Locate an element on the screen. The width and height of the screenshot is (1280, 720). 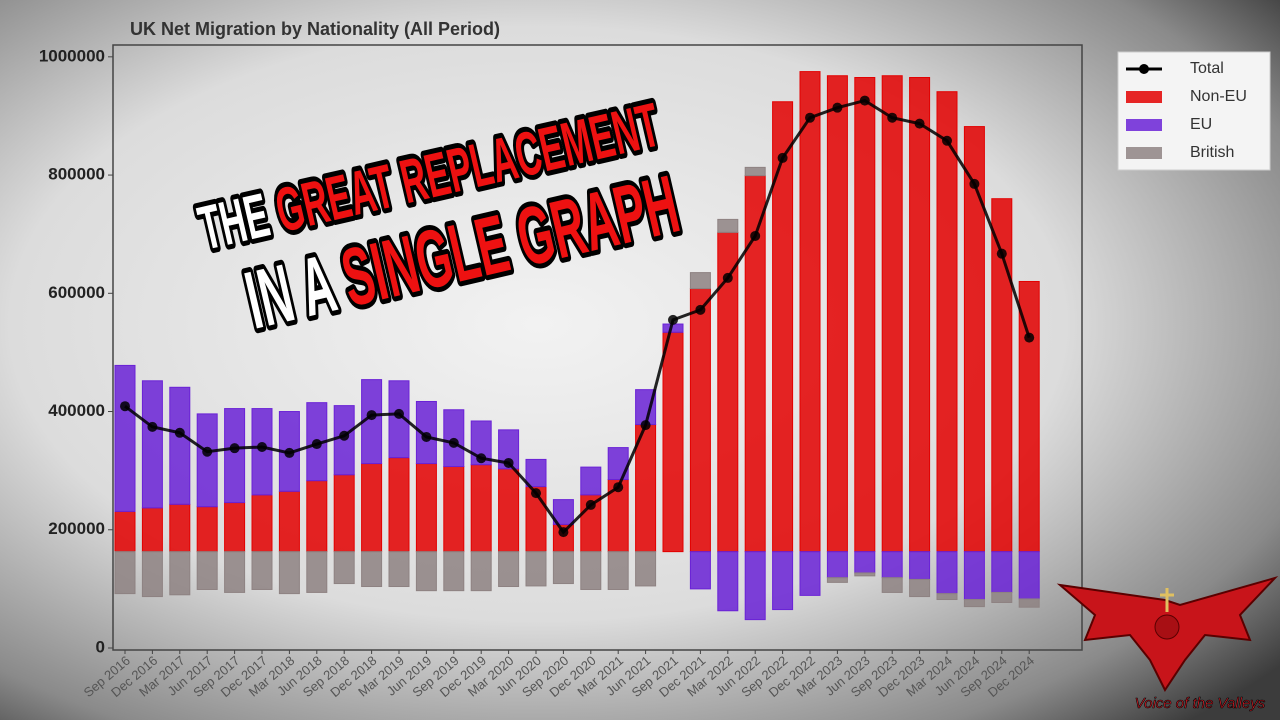
logo-head is located at coordinates (1167, 627).